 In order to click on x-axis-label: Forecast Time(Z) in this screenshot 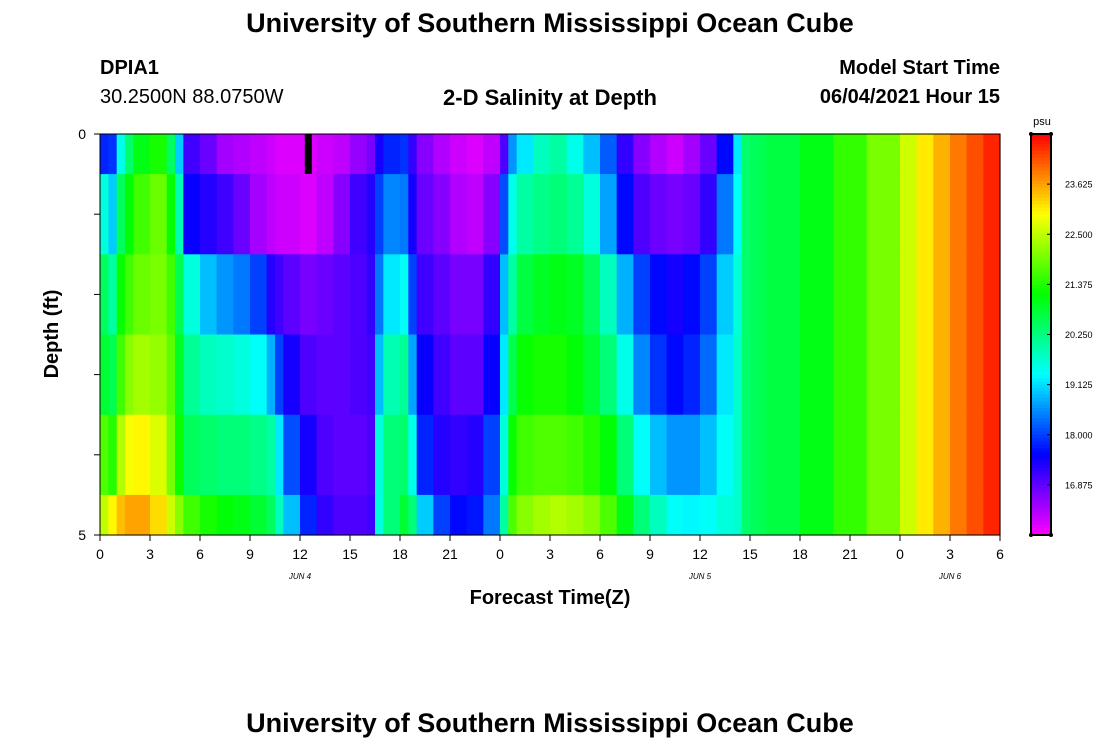, I will do `click(550, 598)`.